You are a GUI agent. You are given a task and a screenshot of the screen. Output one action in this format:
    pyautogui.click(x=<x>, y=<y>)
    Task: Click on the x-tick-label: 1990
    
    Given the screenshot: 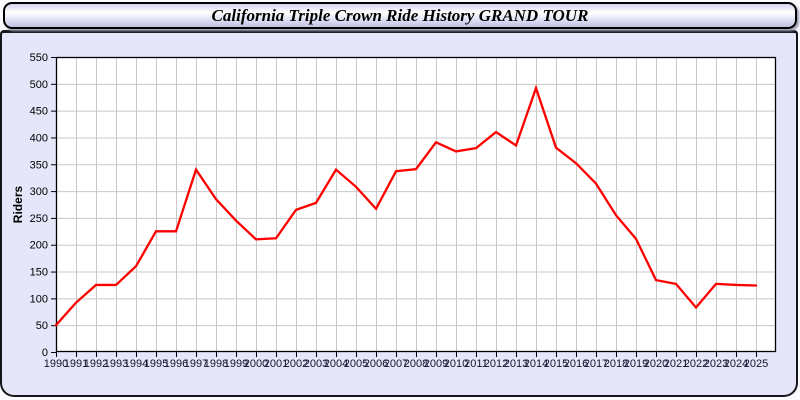 What is the action you would take?
    pyautogui.click(x=56, y=364)
    